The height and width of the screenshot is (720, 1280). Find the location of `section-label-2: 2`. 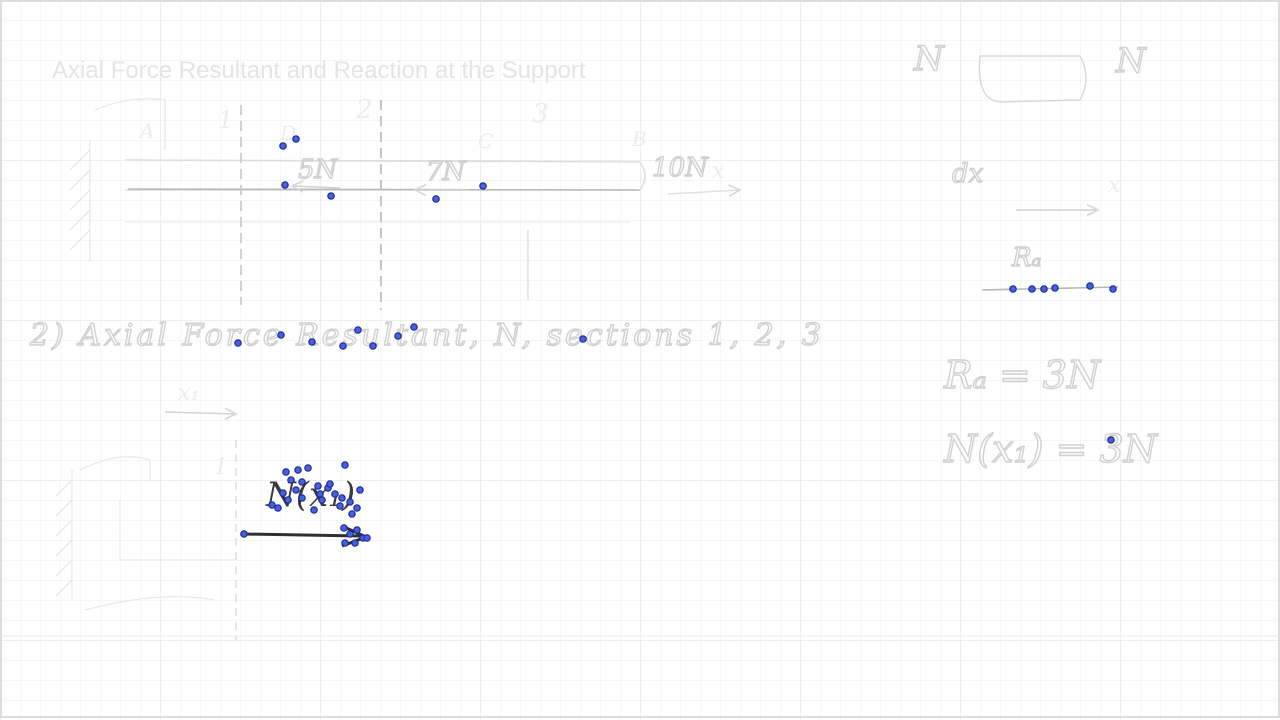

section-label-2: 2 is located at coordinates (364, 110).